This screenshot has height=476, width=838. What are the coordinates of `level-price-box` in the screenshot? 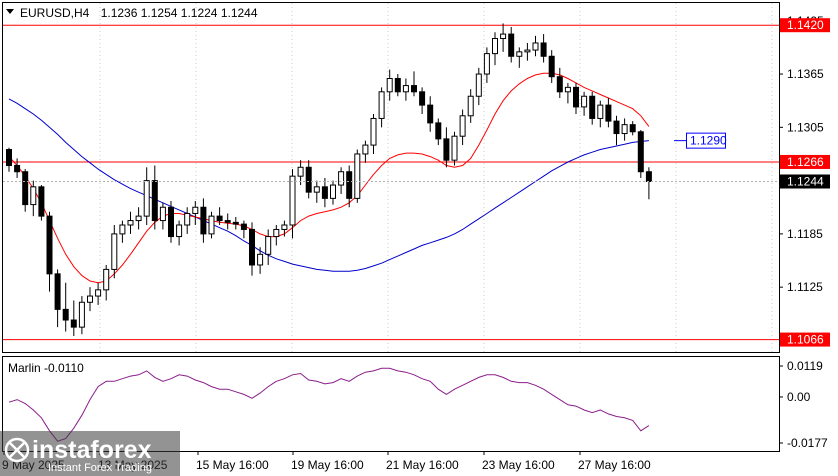 It's located at (805, 339).